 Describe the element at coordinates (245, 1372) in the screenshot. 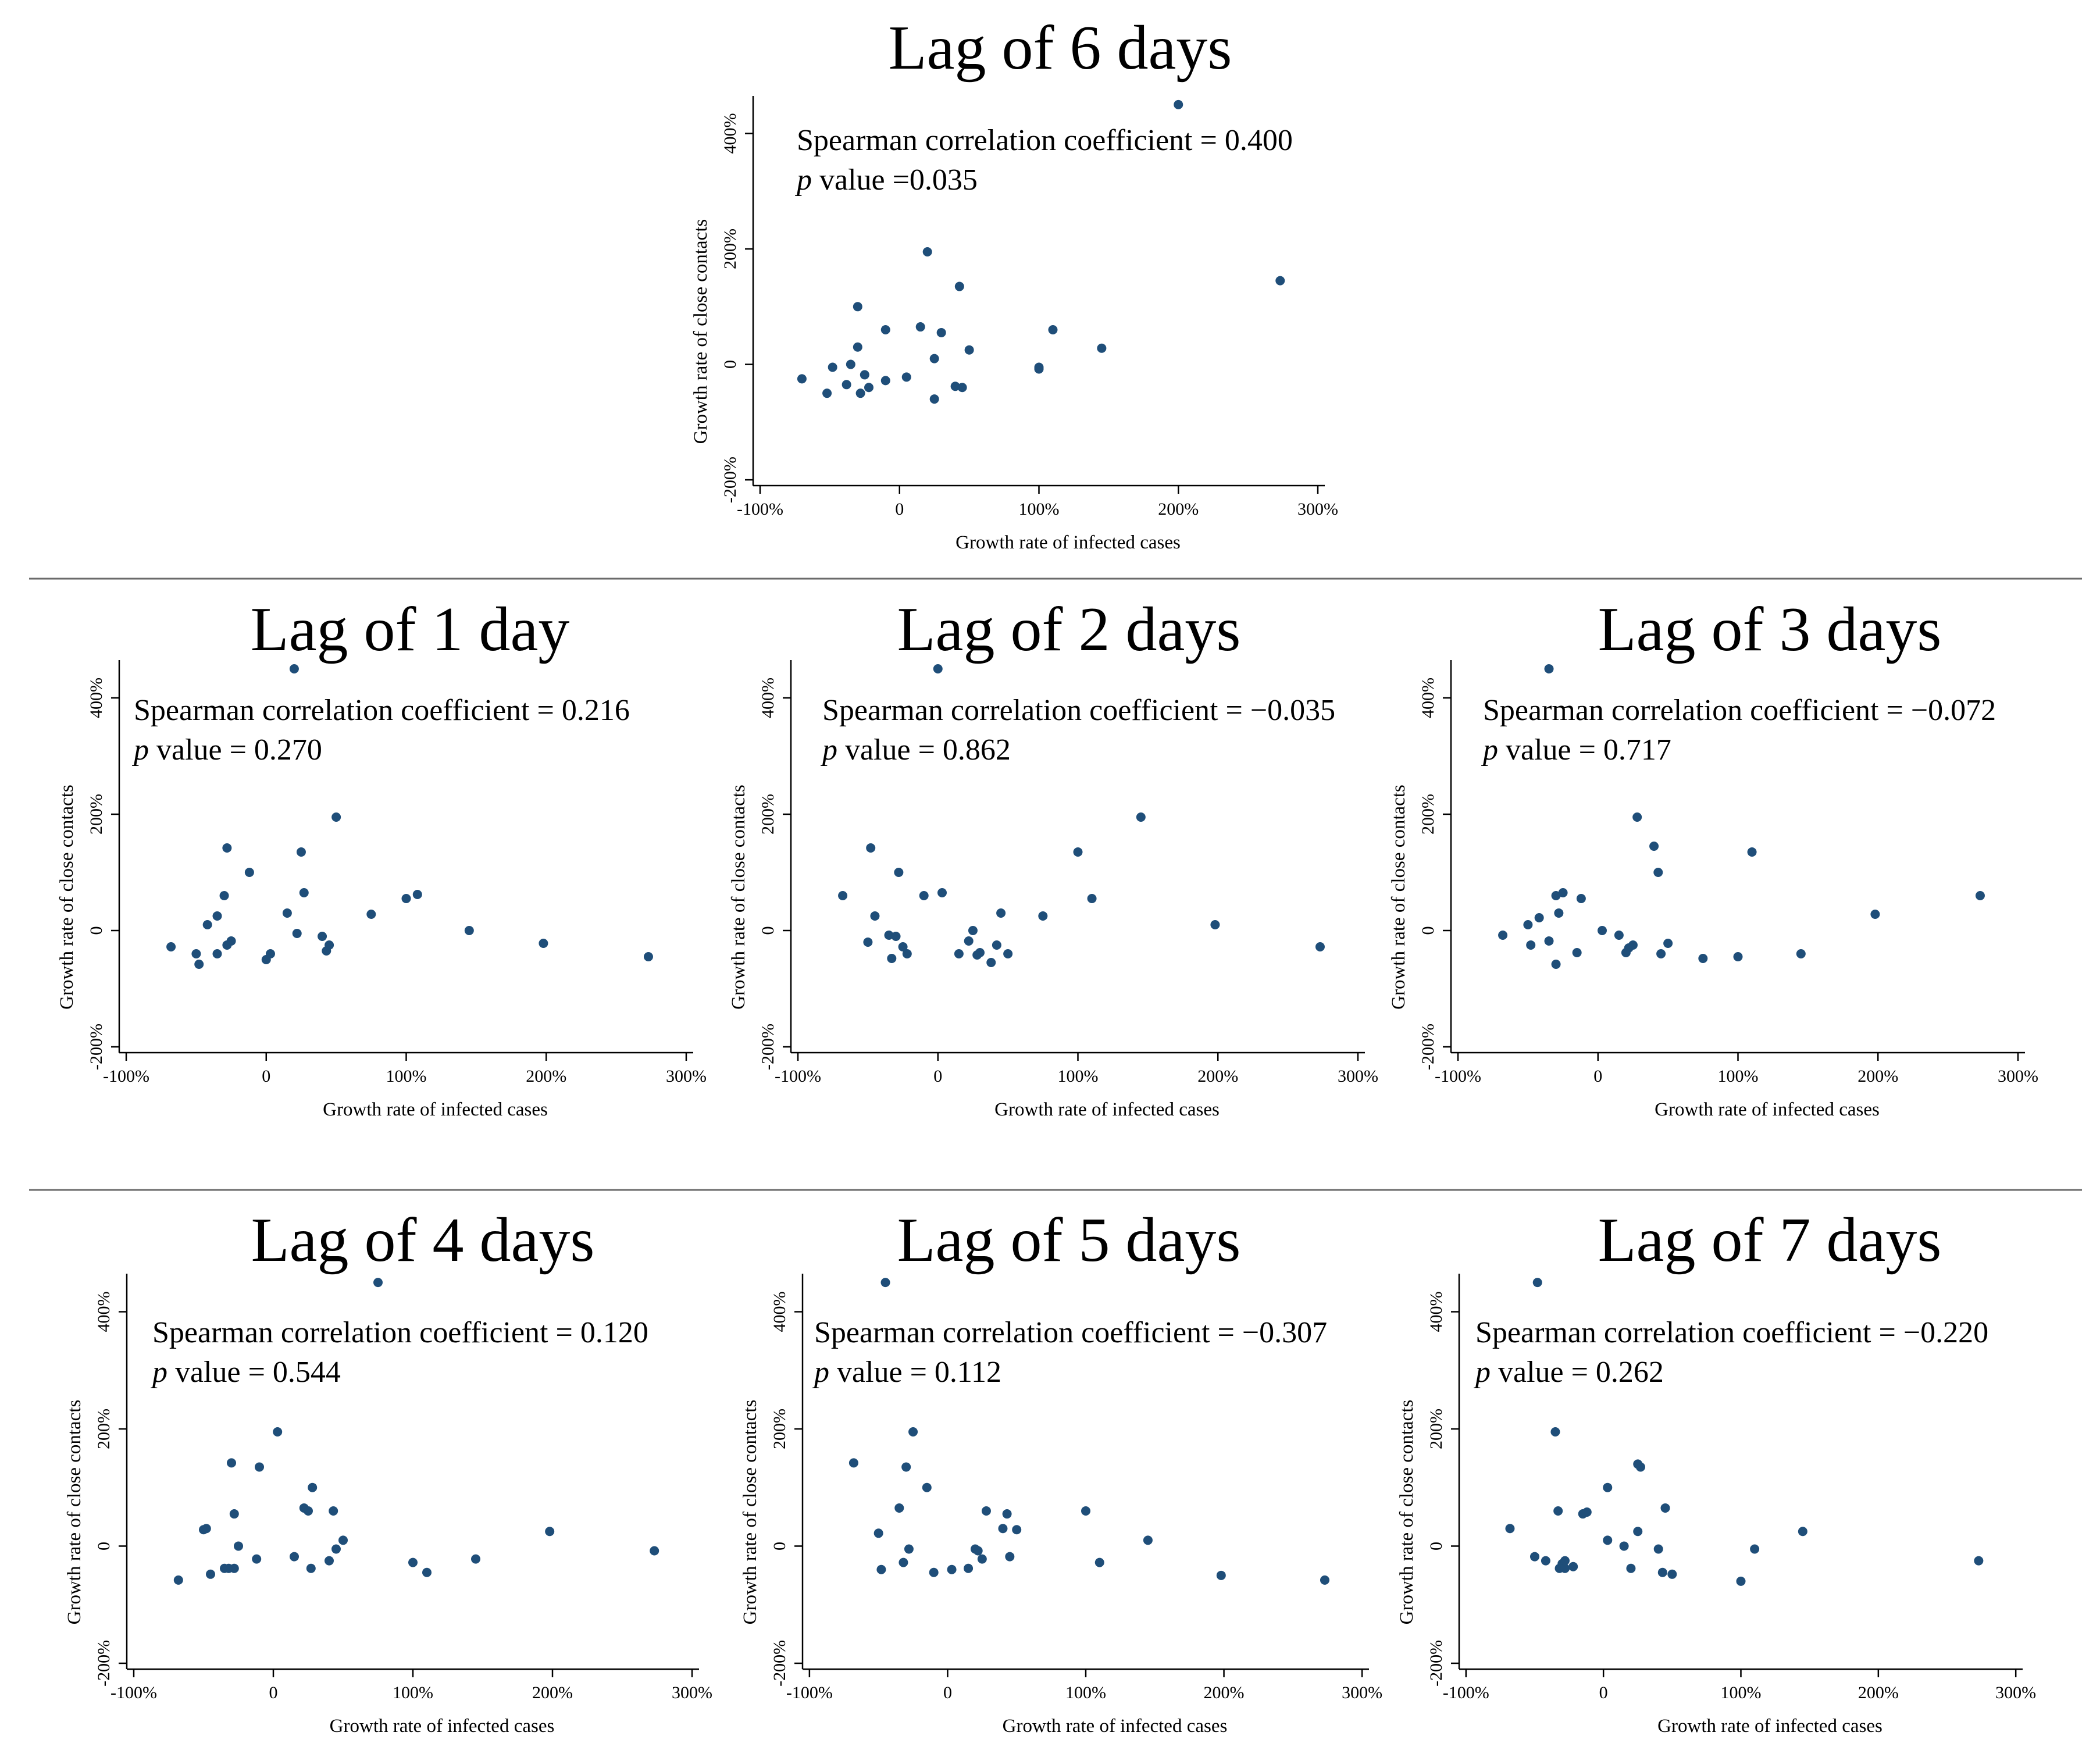

I see `p-value-text: p value = 0.544` at that location.